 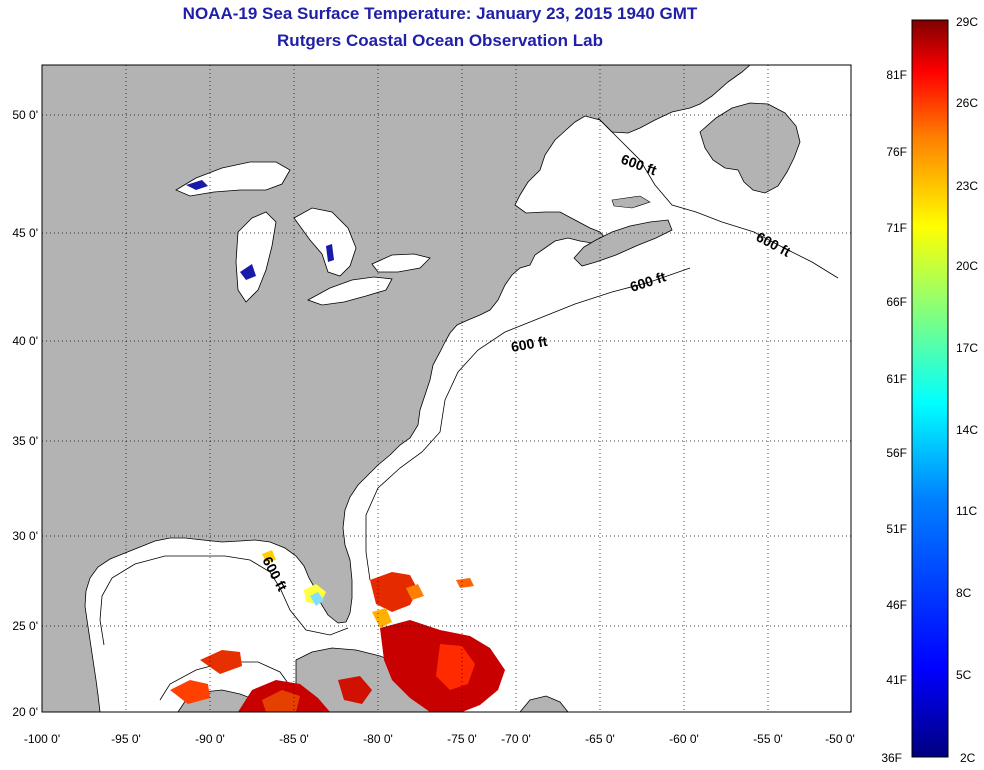 What do you see at coordinates (750, 148) in the screenshot?
I see `land-newfoundland` at bounding box center [750, 148].